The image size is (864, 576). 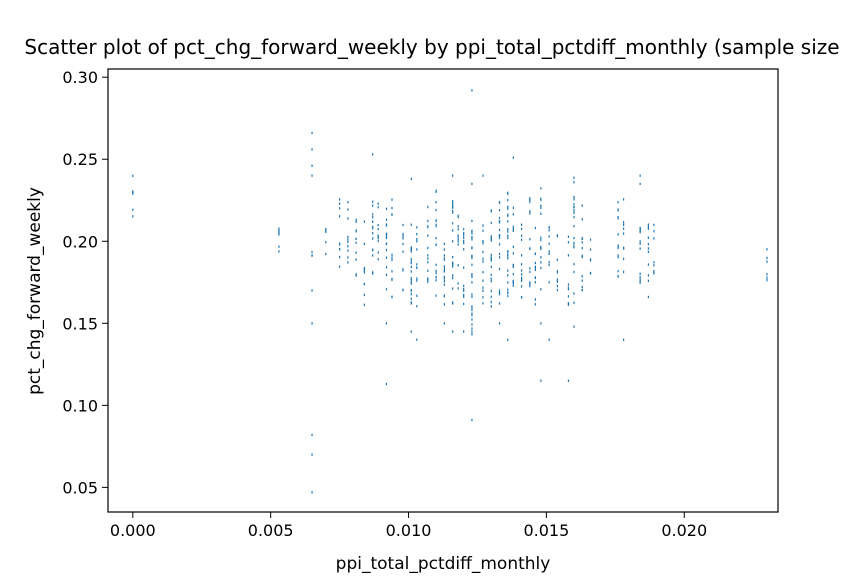 I want to click on x-tick-label: 0.000, so click(x=133, y=530).